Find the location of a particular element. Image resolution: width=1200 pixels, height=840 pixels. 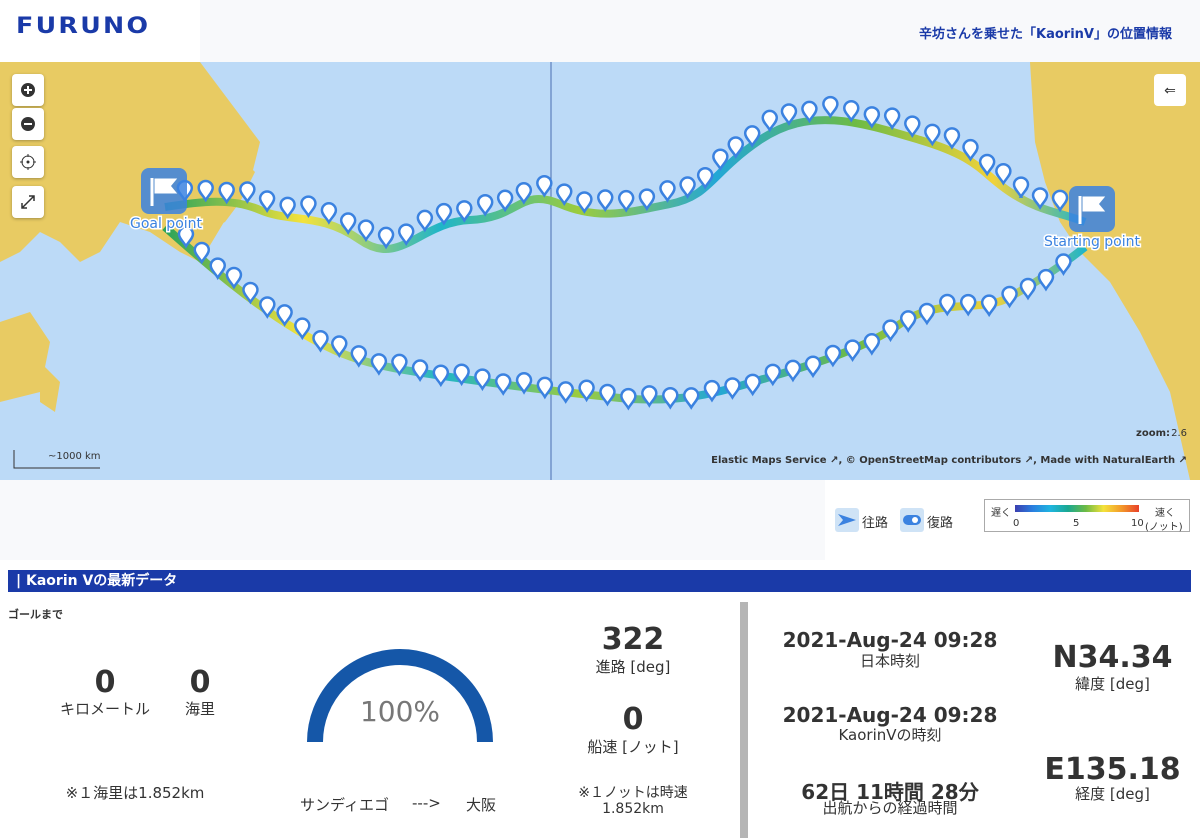

locate is located at coordinates (28, 162).